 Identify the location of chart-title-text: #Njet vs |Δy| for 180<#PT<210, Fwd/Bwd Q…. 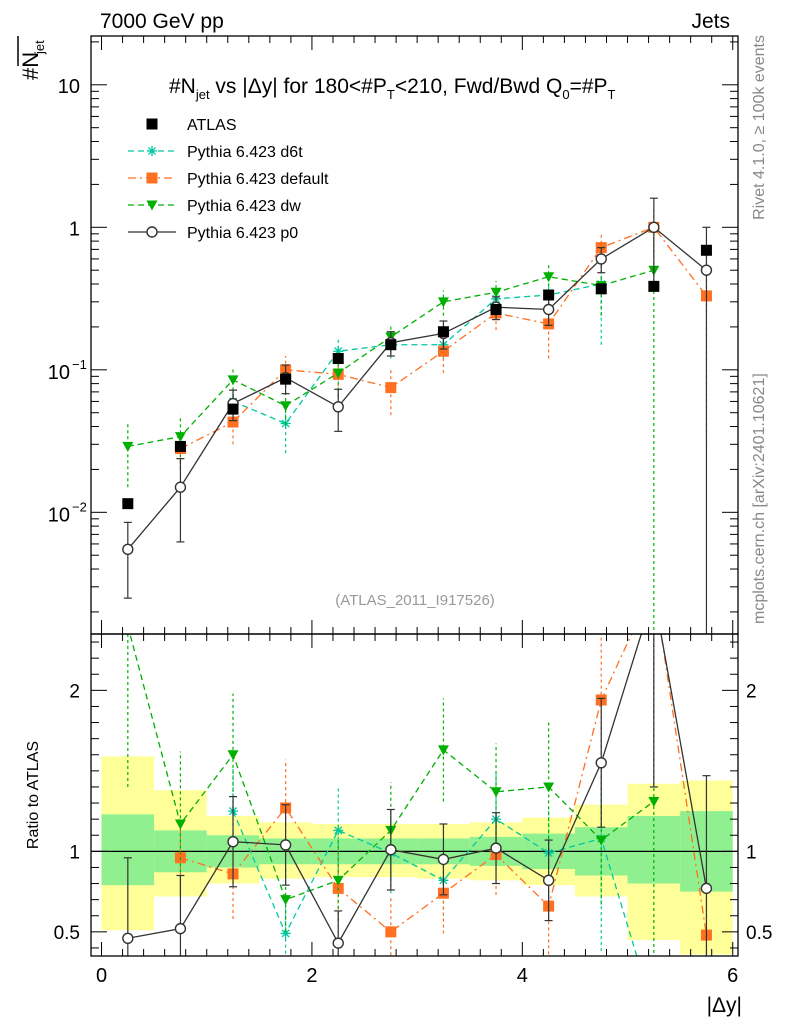
(392, 88).